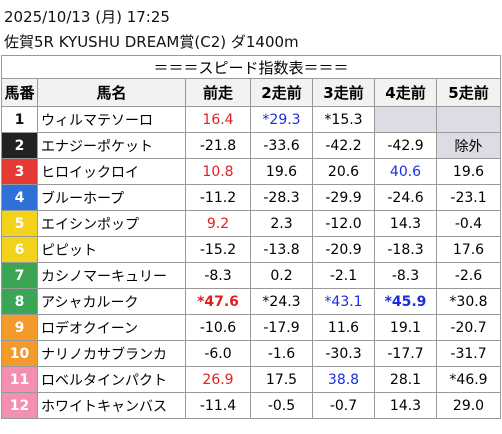 This screenshot has width=502, height=434. Describe the element at coordinates (468, 301) in the screenshot. I see `speed-index: *30.8` at that location.